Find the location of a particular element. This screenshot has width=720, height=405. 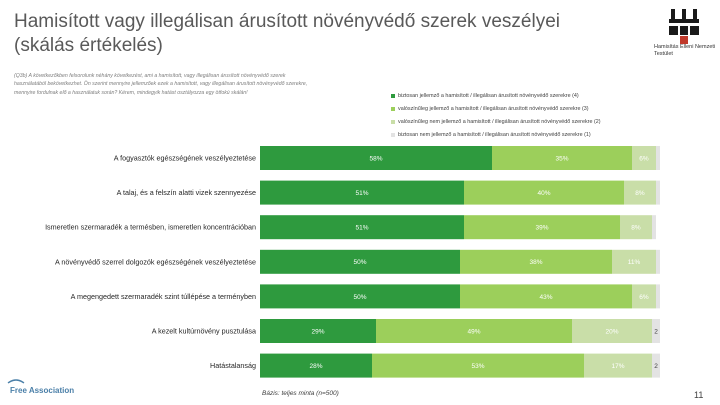

page-number: 11 is located at coordinates (699, 395).